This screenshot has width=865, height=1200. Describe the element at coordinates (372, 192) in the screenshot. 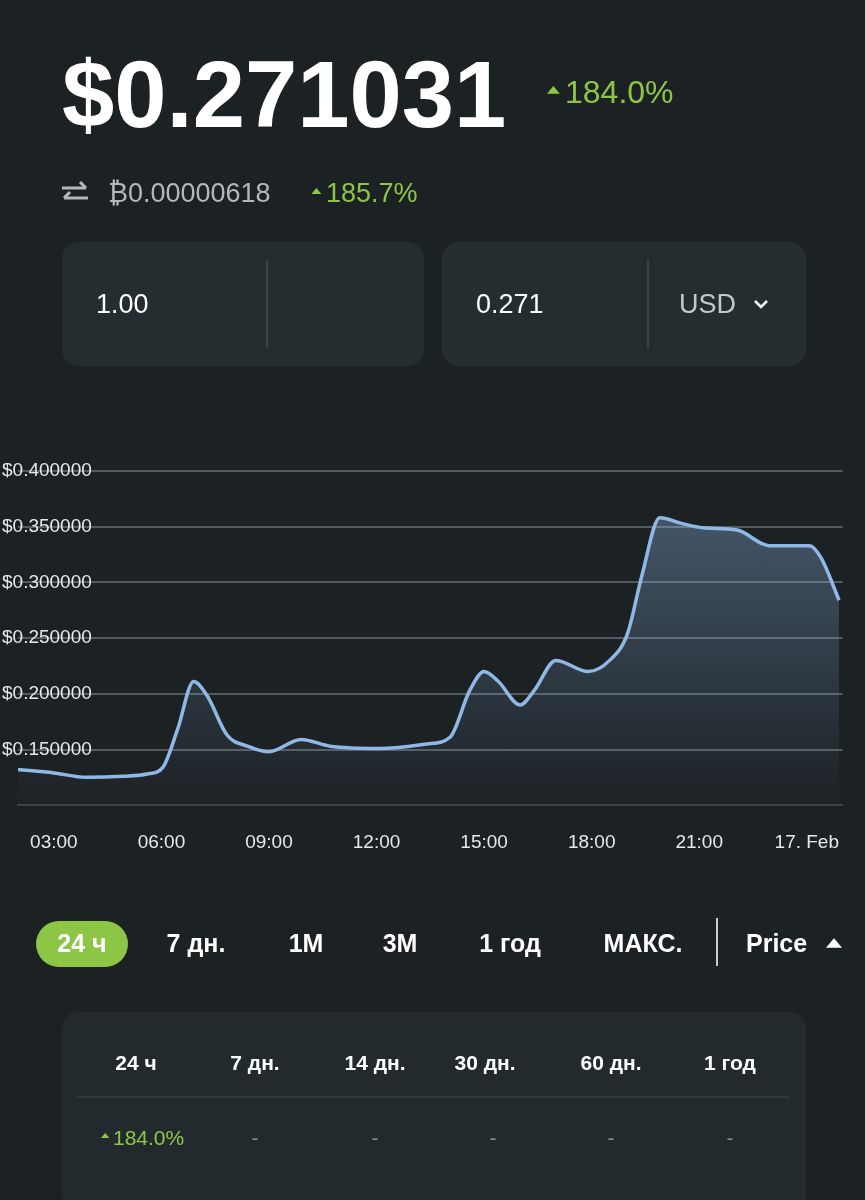

I see `text: 185.7%` at that location.